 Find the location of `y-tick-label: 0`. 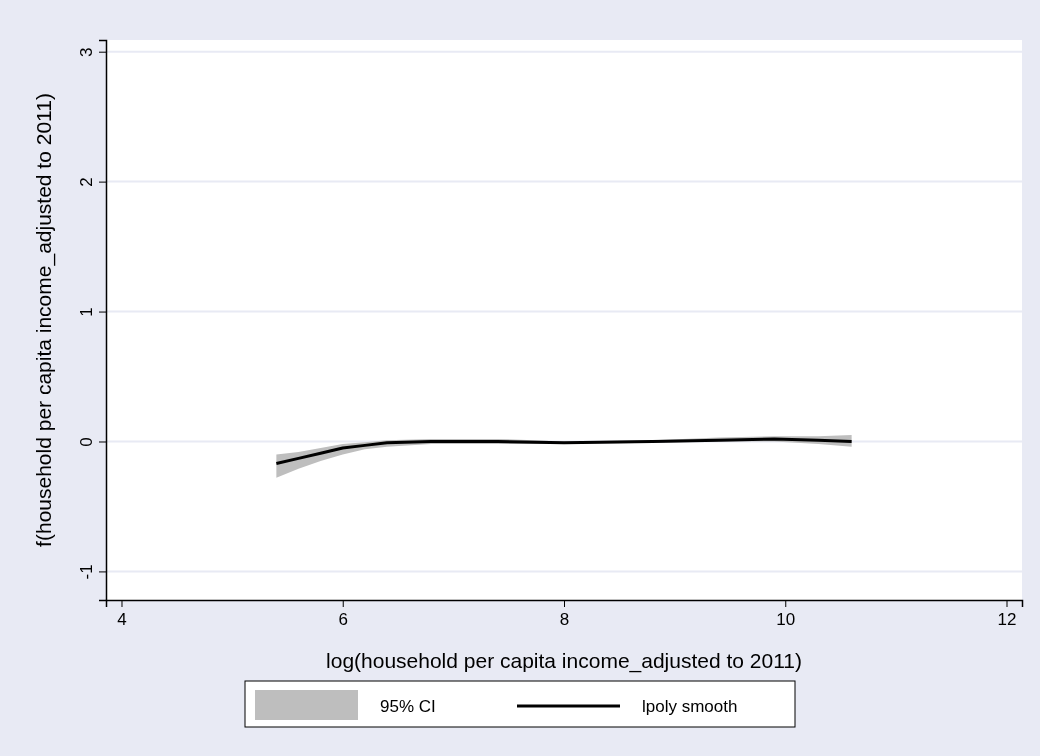

y-tick-label: 0 is located at coordinates (86, 442).